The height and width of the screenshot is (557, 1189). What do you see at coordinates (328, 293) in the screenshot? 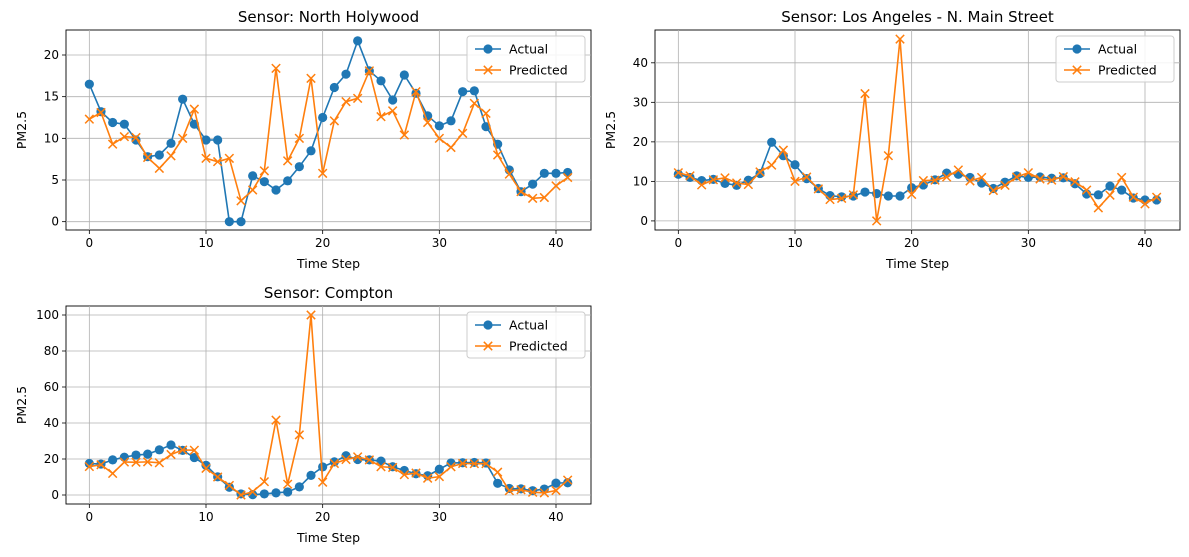
I see `chart-title: Sensor: Compton` at bounding box center [328, 293].